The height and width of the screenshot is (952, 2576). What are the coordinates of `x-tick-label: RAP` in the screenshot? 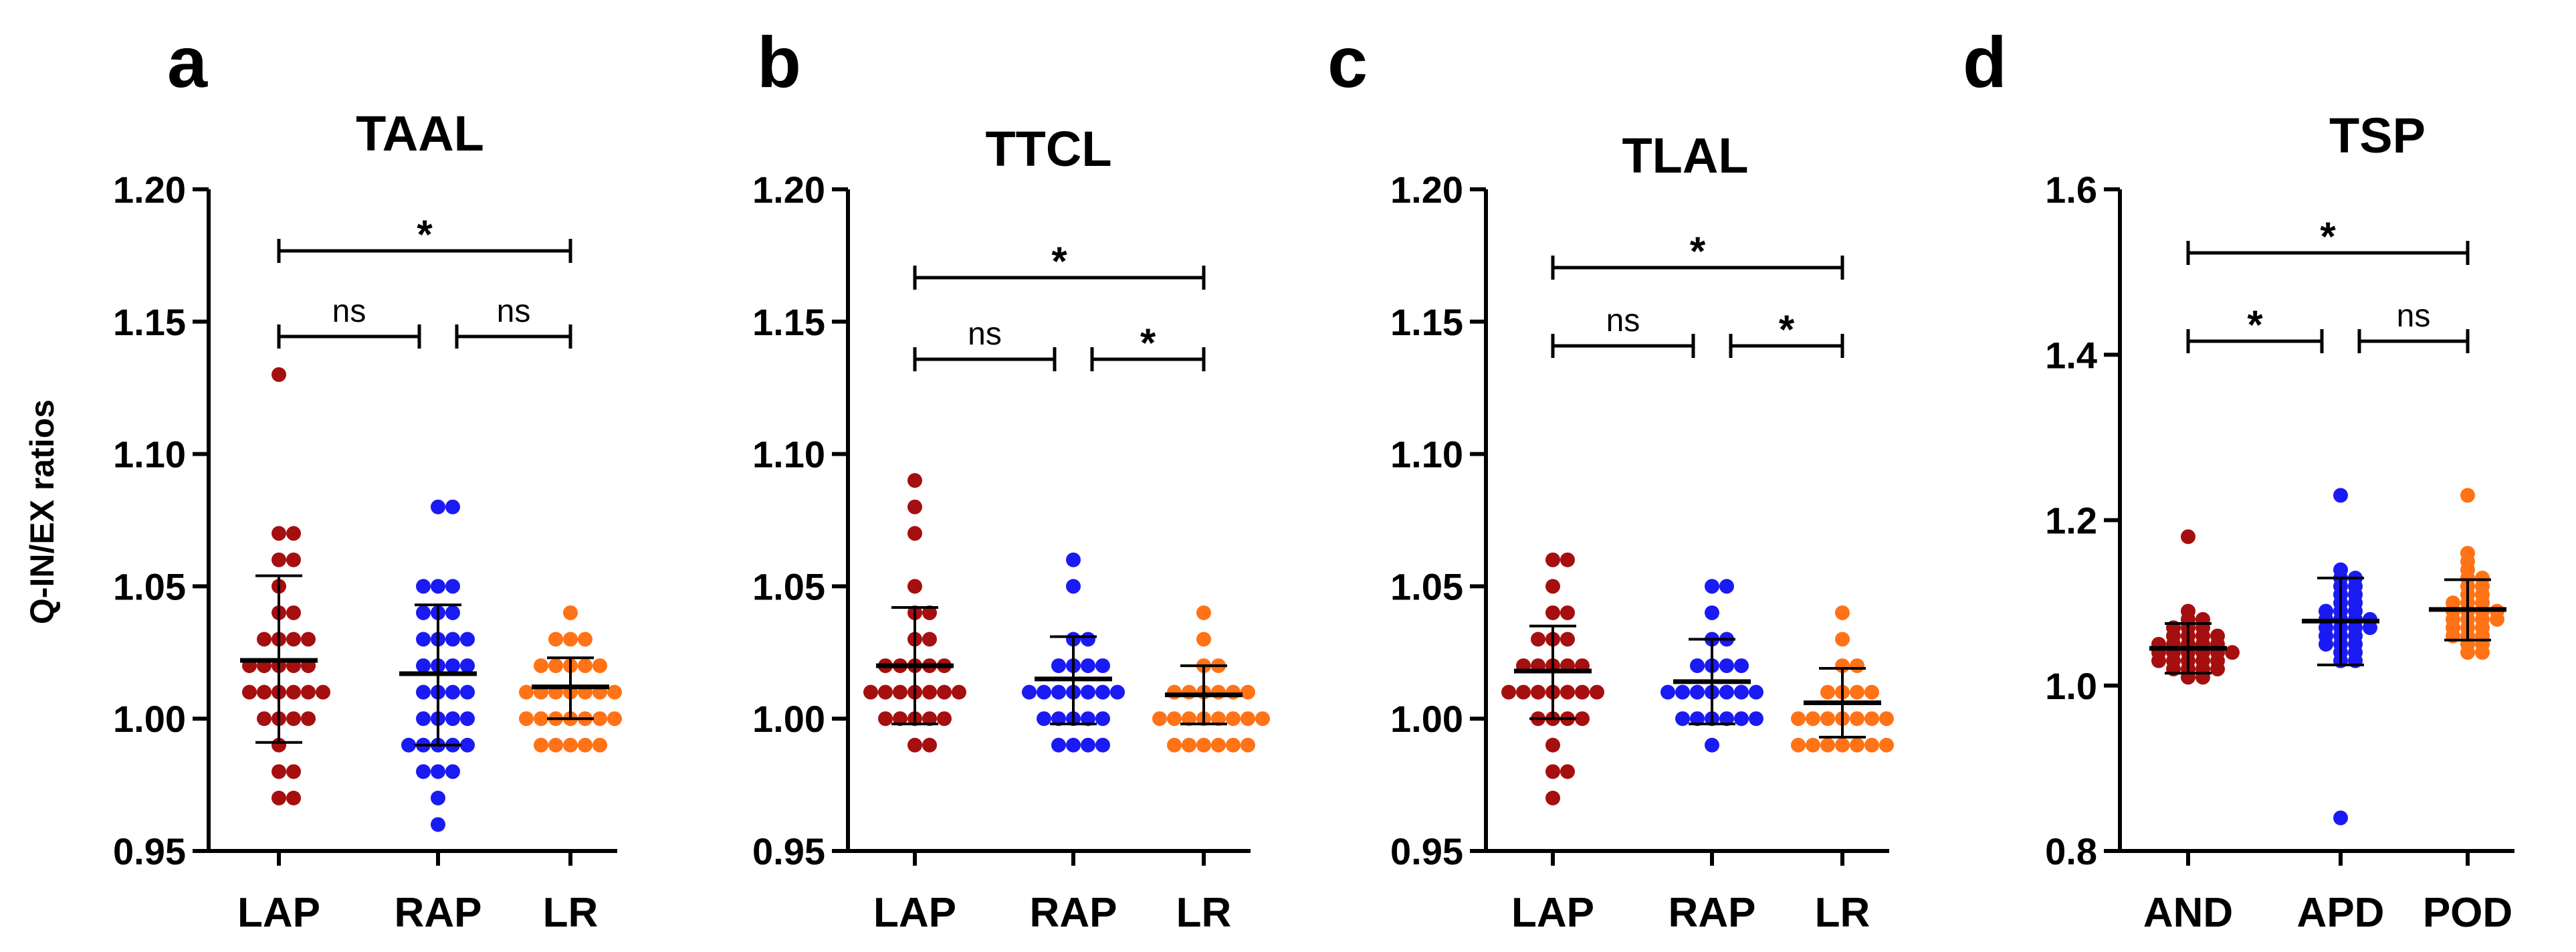 It's located at (1712, 913).